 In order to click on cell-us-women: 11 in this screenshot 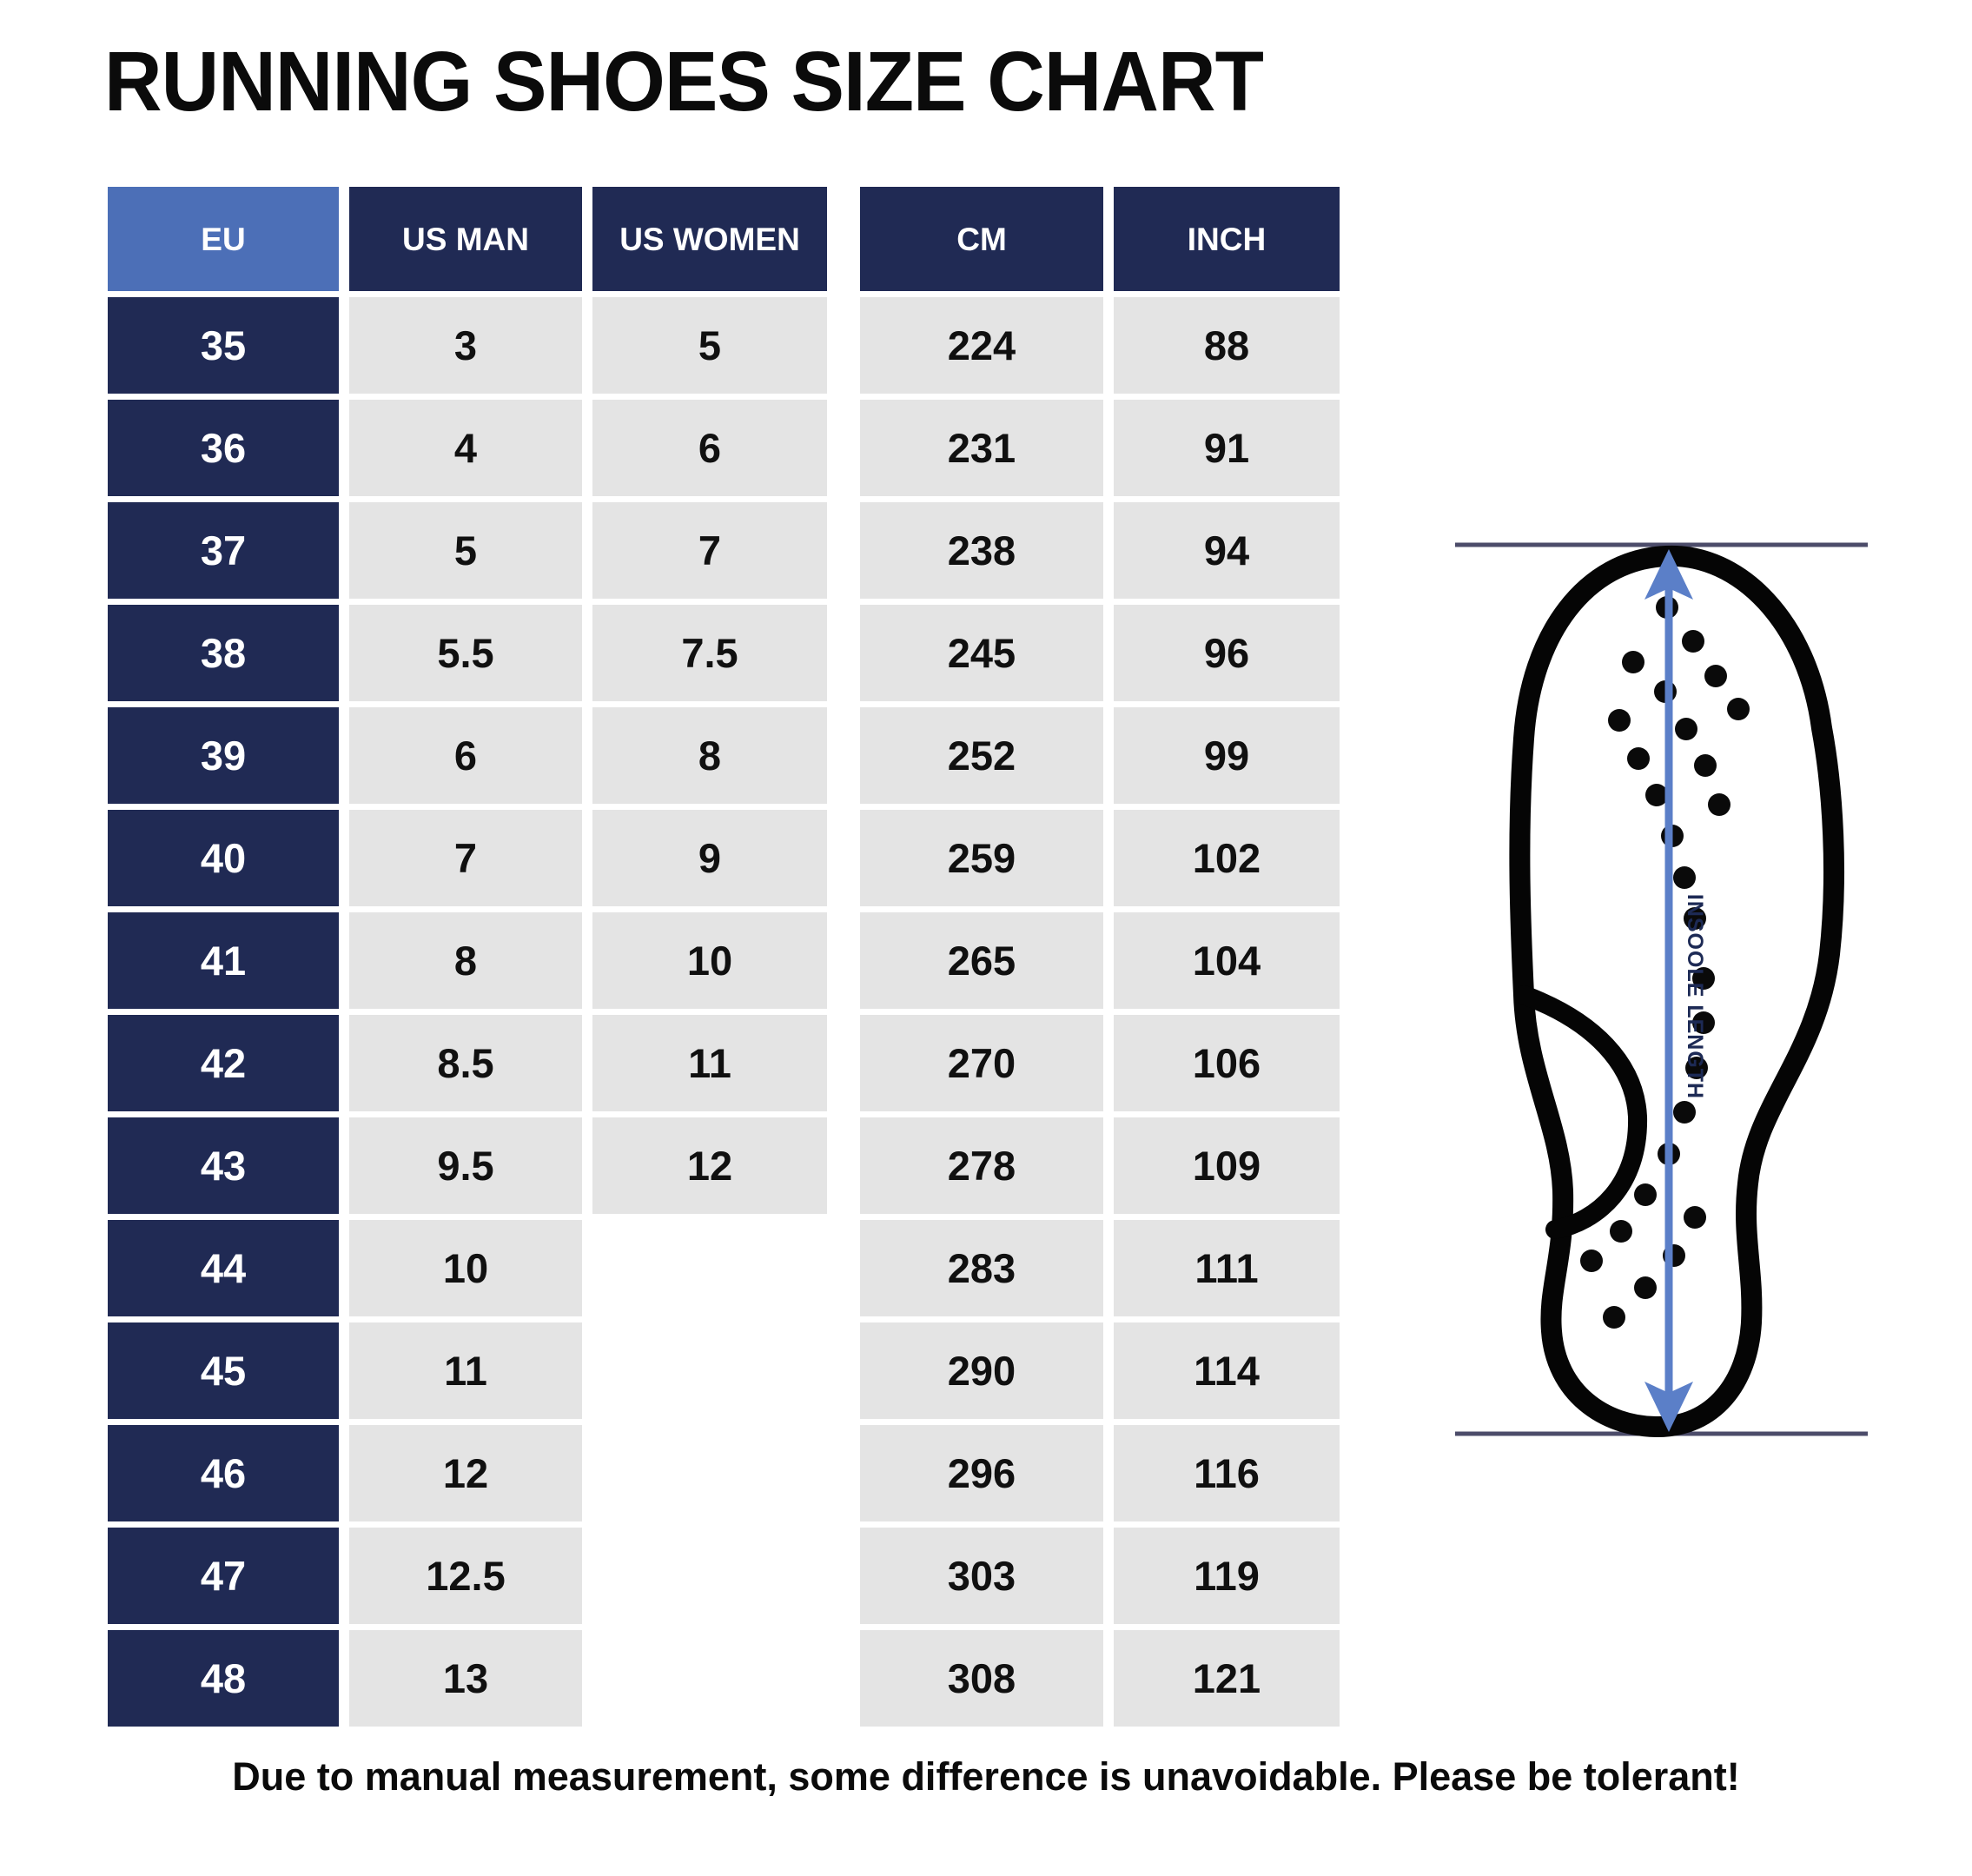, I will do `click(709, 1063)`.